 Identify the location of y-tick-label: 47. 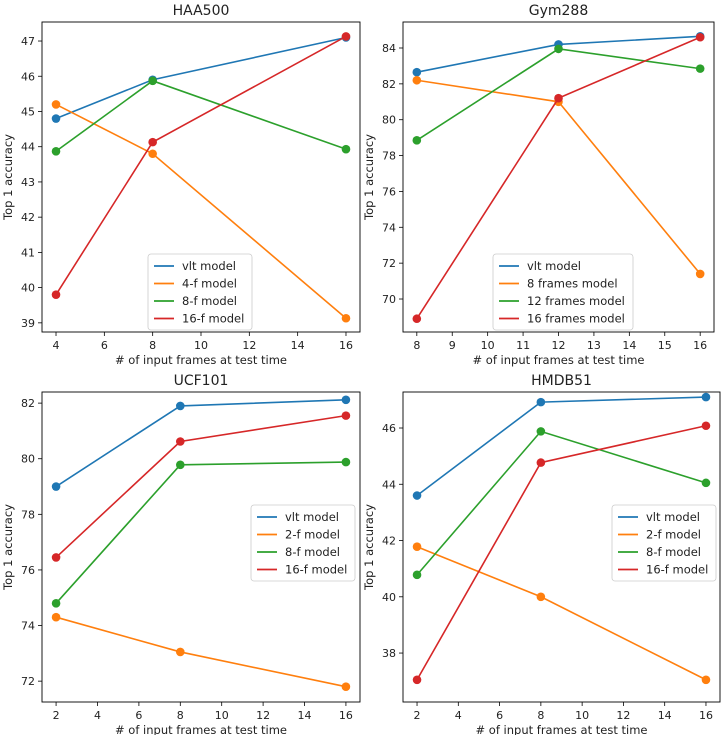
(28, 41).